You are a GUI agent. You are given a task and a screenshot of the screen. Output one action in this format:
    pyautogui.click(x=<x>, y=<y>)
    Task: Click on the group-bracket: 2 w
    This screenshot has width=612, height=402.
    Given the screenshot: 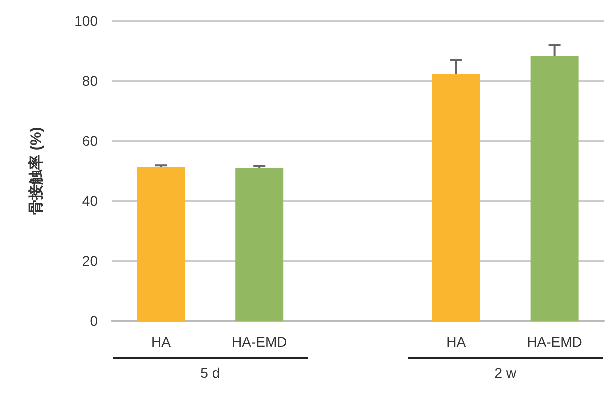 What is the action you would take?
    pyautogui.click(x=505, y=369)
    